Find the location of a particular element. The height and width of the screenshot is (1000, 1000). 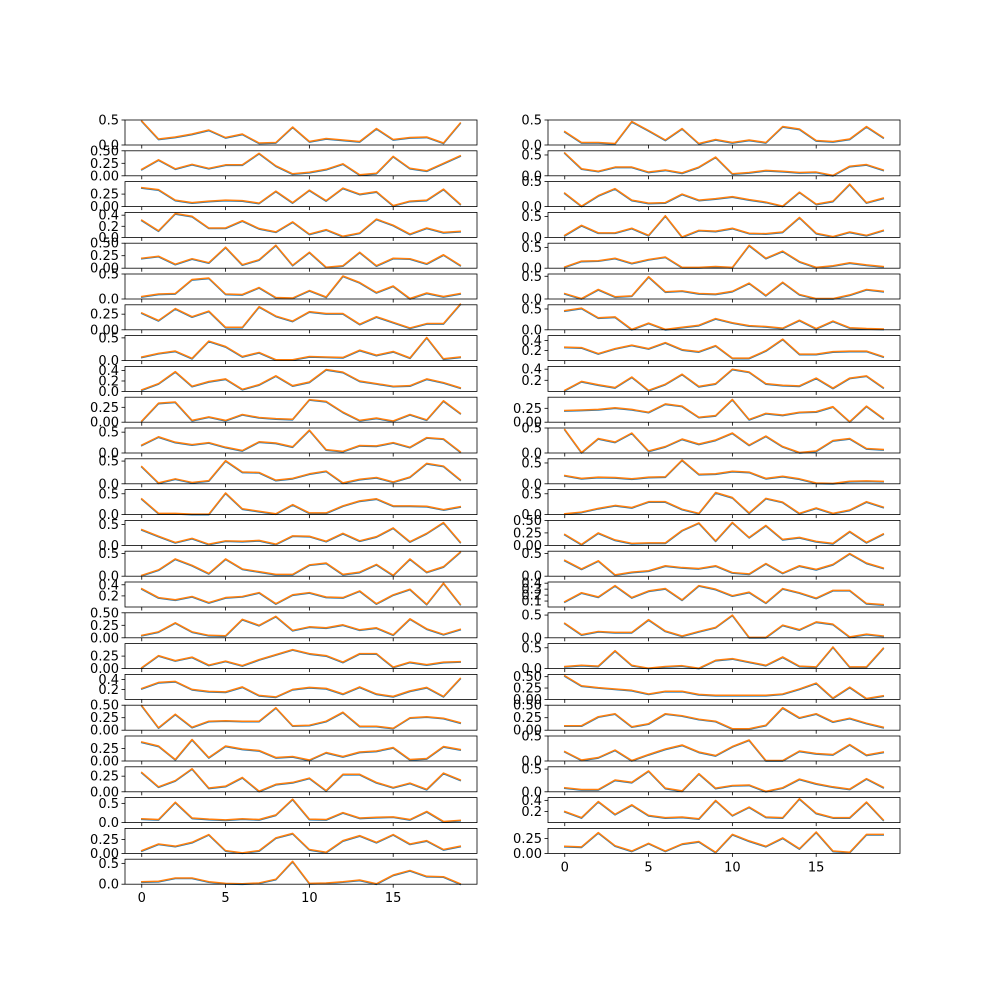

subplot-c1-r5: 0.000.250.50 is located at coordinates (284, 257).